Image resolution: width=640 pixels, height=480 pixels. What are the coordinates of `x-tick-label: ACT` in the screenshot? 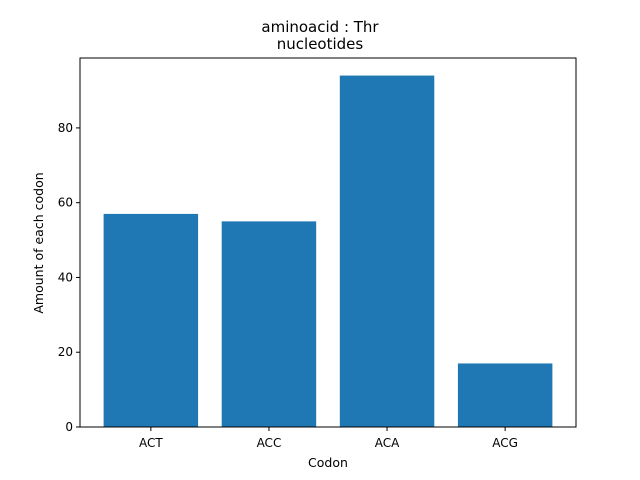 It's located at (151, 443).